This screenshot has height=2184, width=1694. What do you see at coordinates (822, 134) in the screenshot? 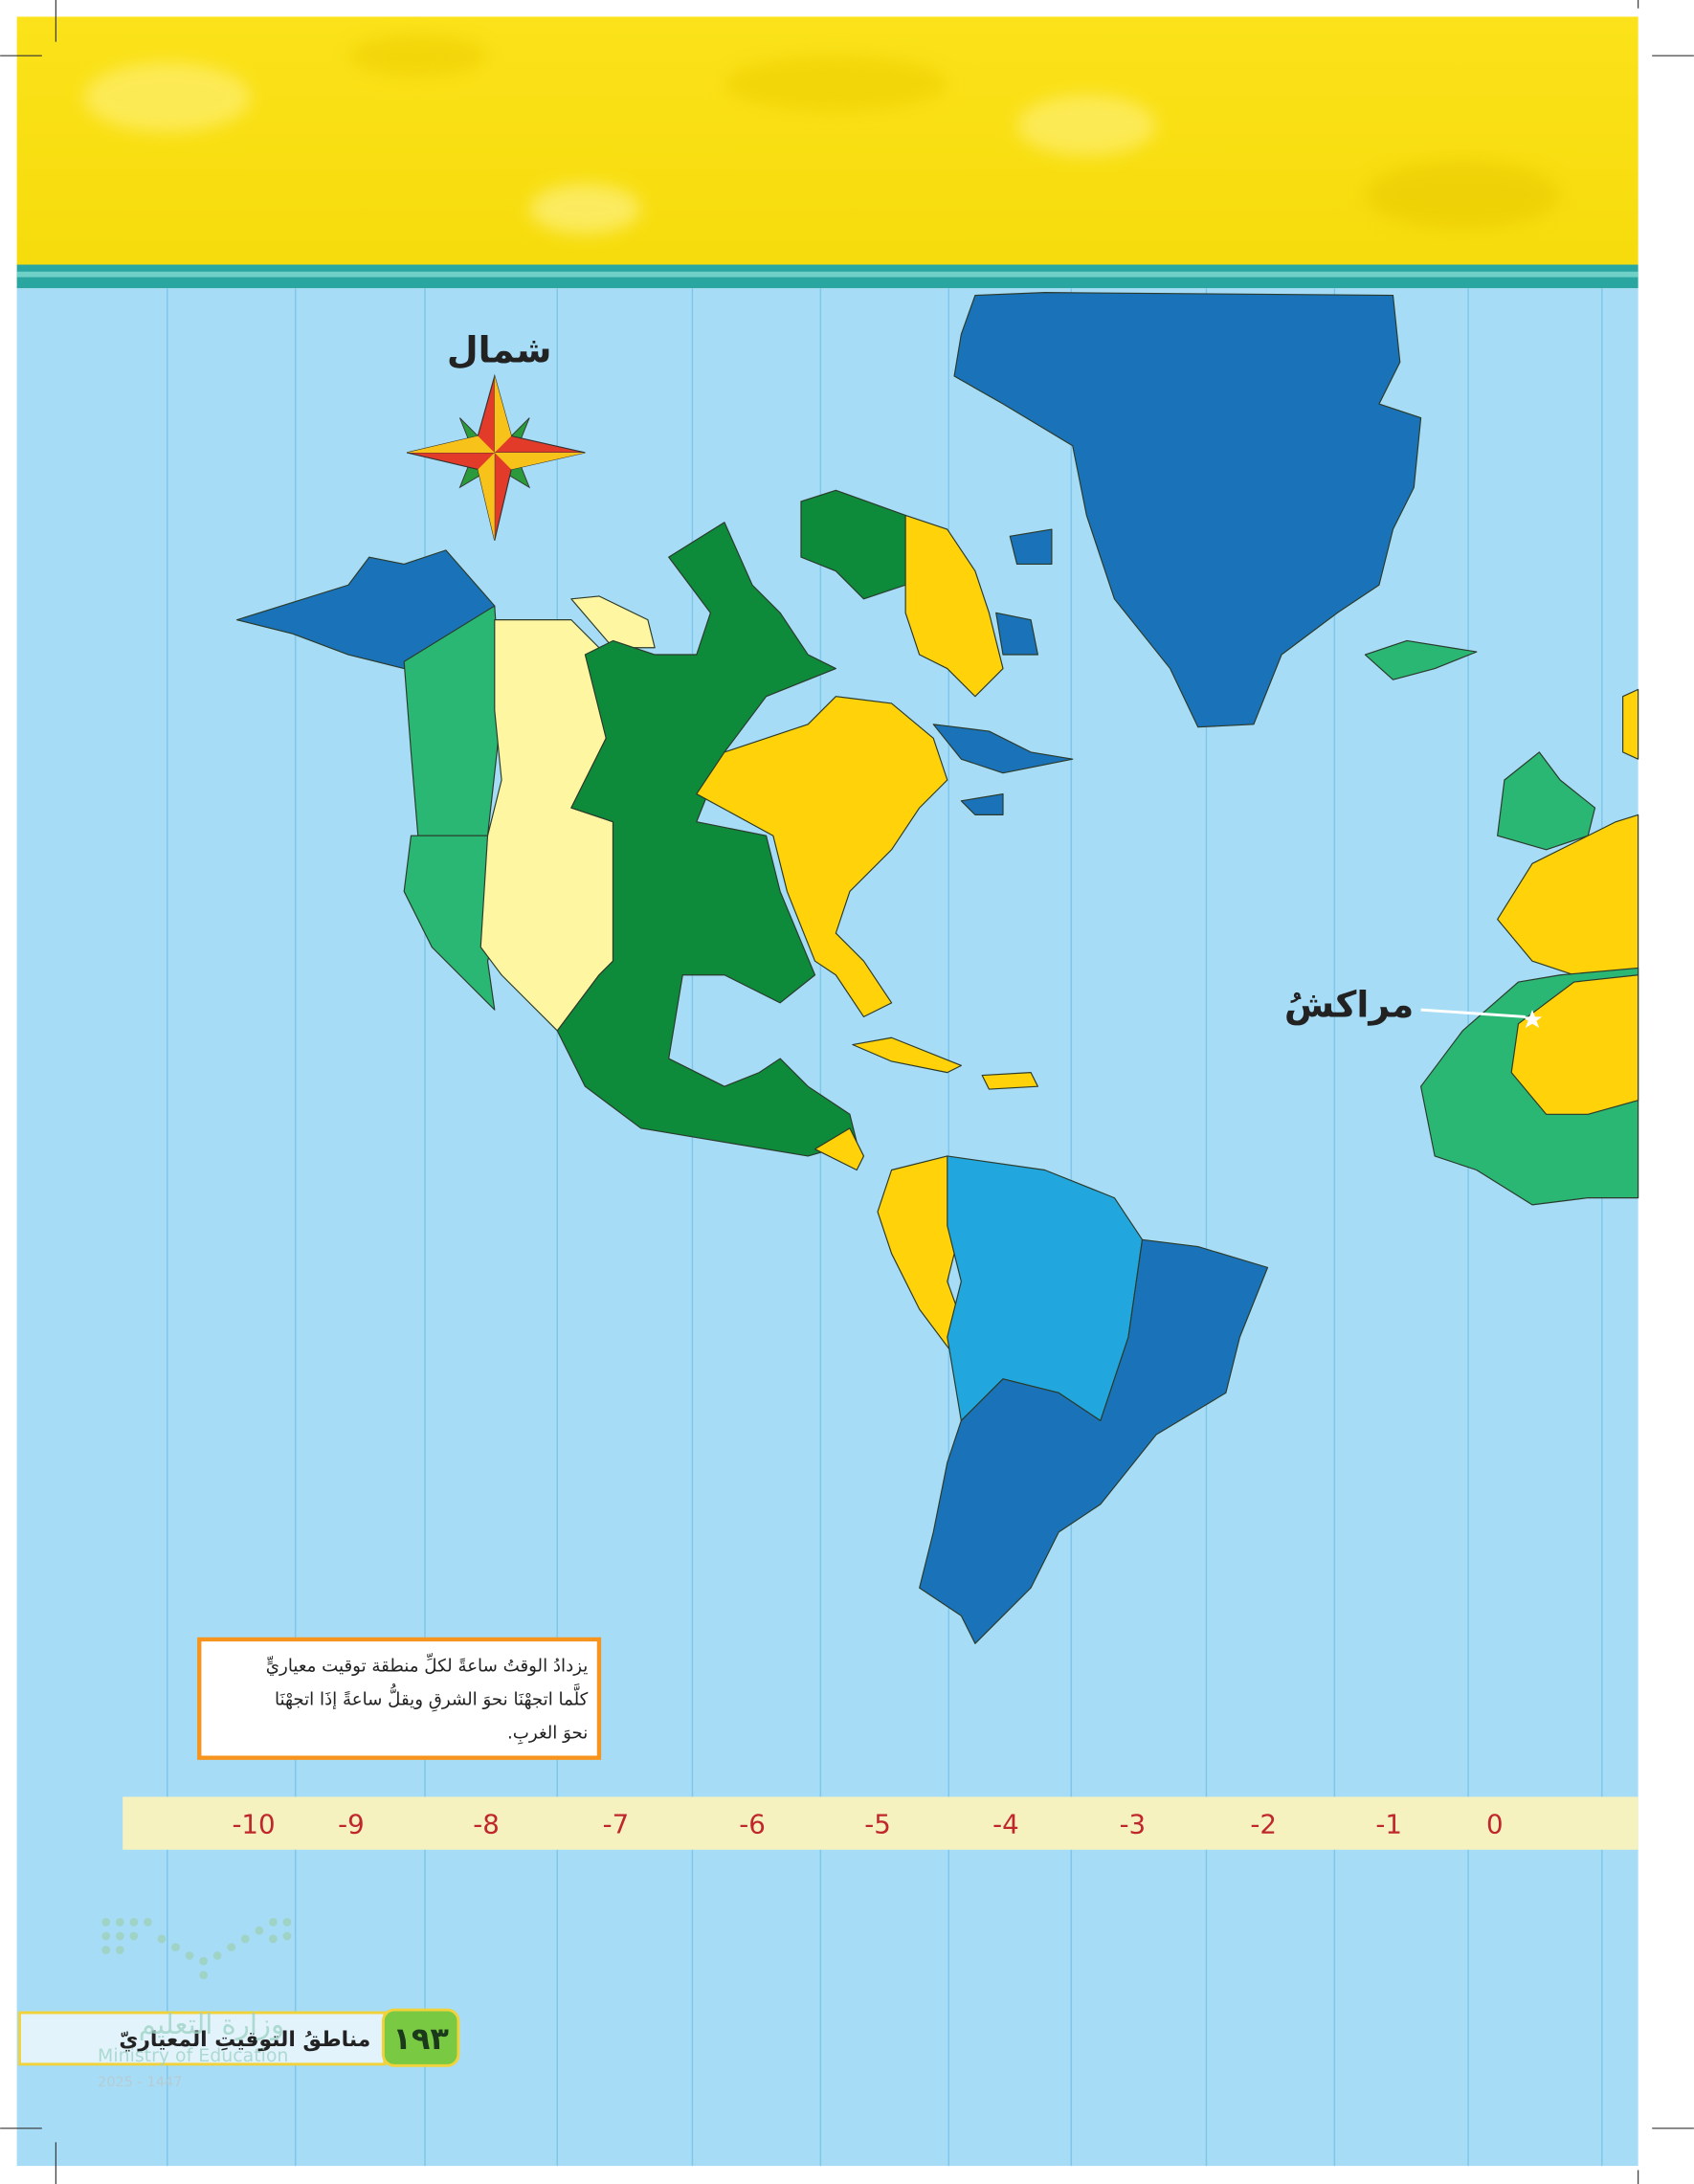
I see `header-texture` at bounding box center [822, 134].